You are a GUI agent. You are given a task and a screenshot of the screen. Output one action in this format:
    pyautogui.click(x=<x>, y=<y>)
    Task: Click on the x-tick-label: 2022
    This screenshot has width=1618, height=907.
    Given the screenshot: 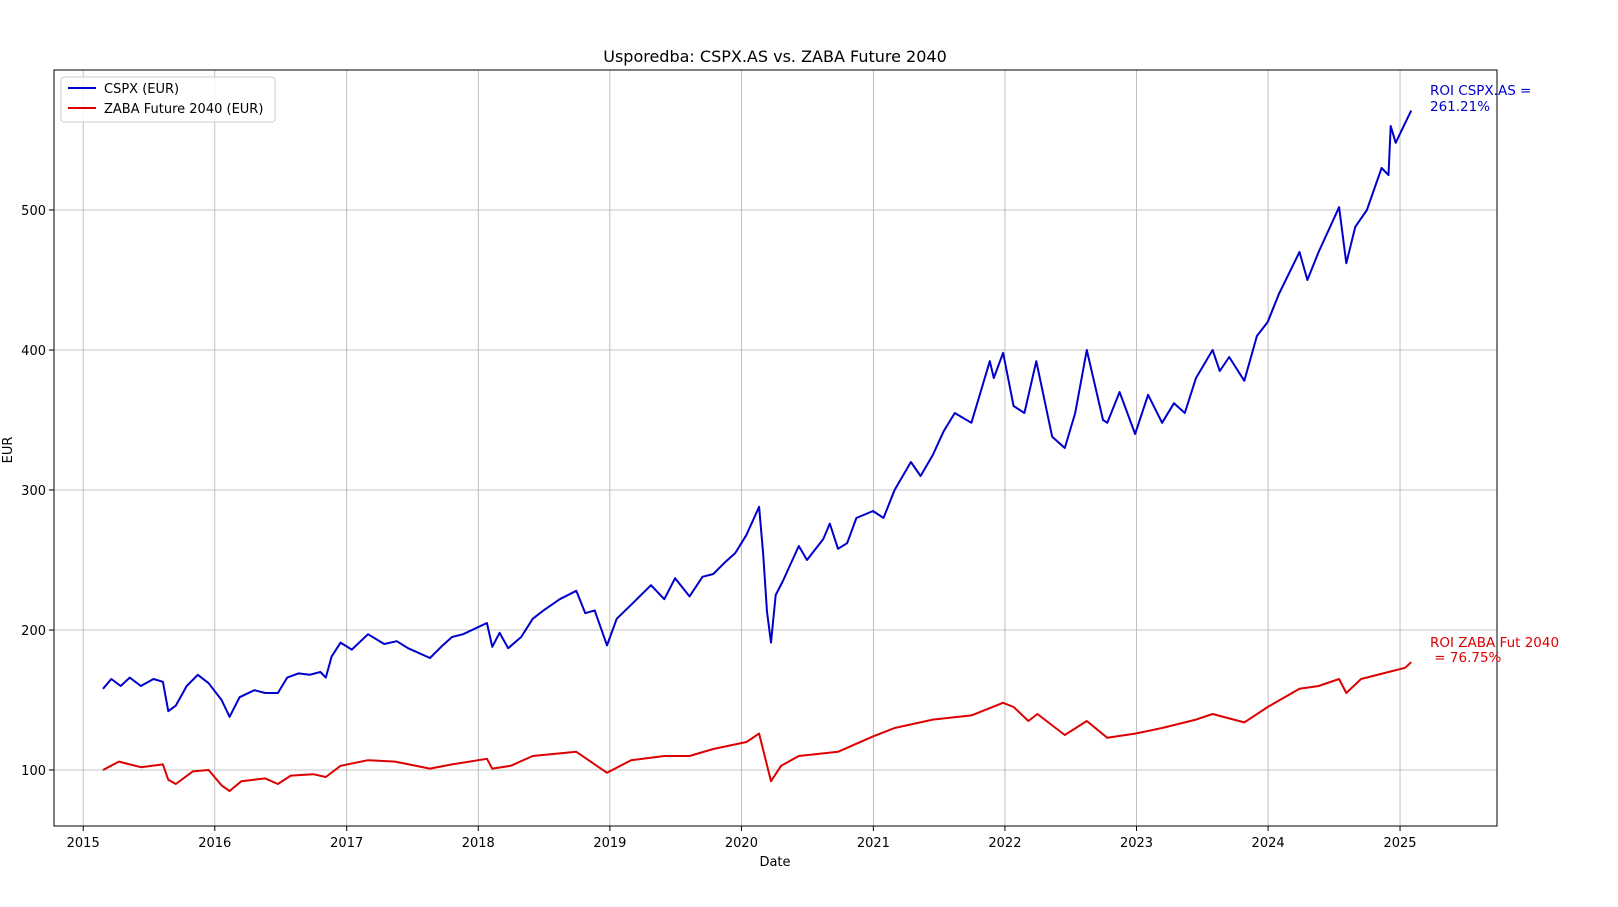 What is the action you would take?
    pyautogui.click(x=1004, y=843)
    